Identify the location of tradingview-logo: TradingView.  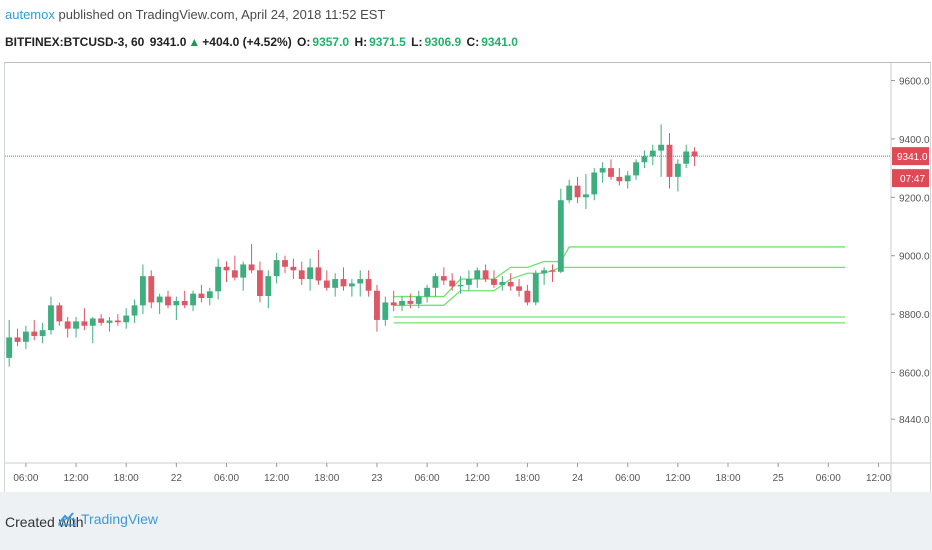
(107, 519).